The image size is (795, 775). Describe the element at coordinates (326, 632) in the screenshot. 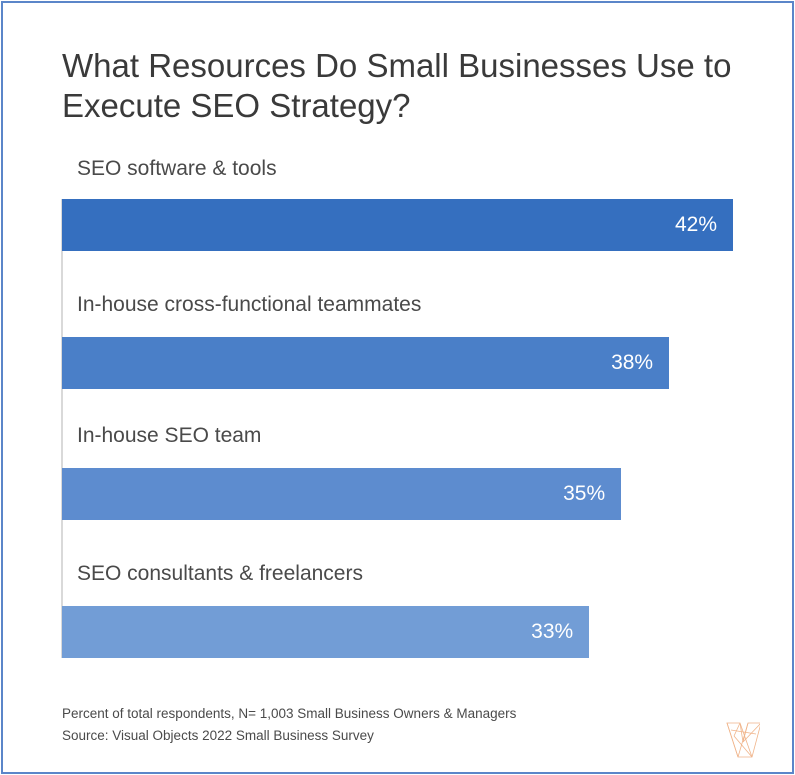

I see `bar: 33%` at that location.